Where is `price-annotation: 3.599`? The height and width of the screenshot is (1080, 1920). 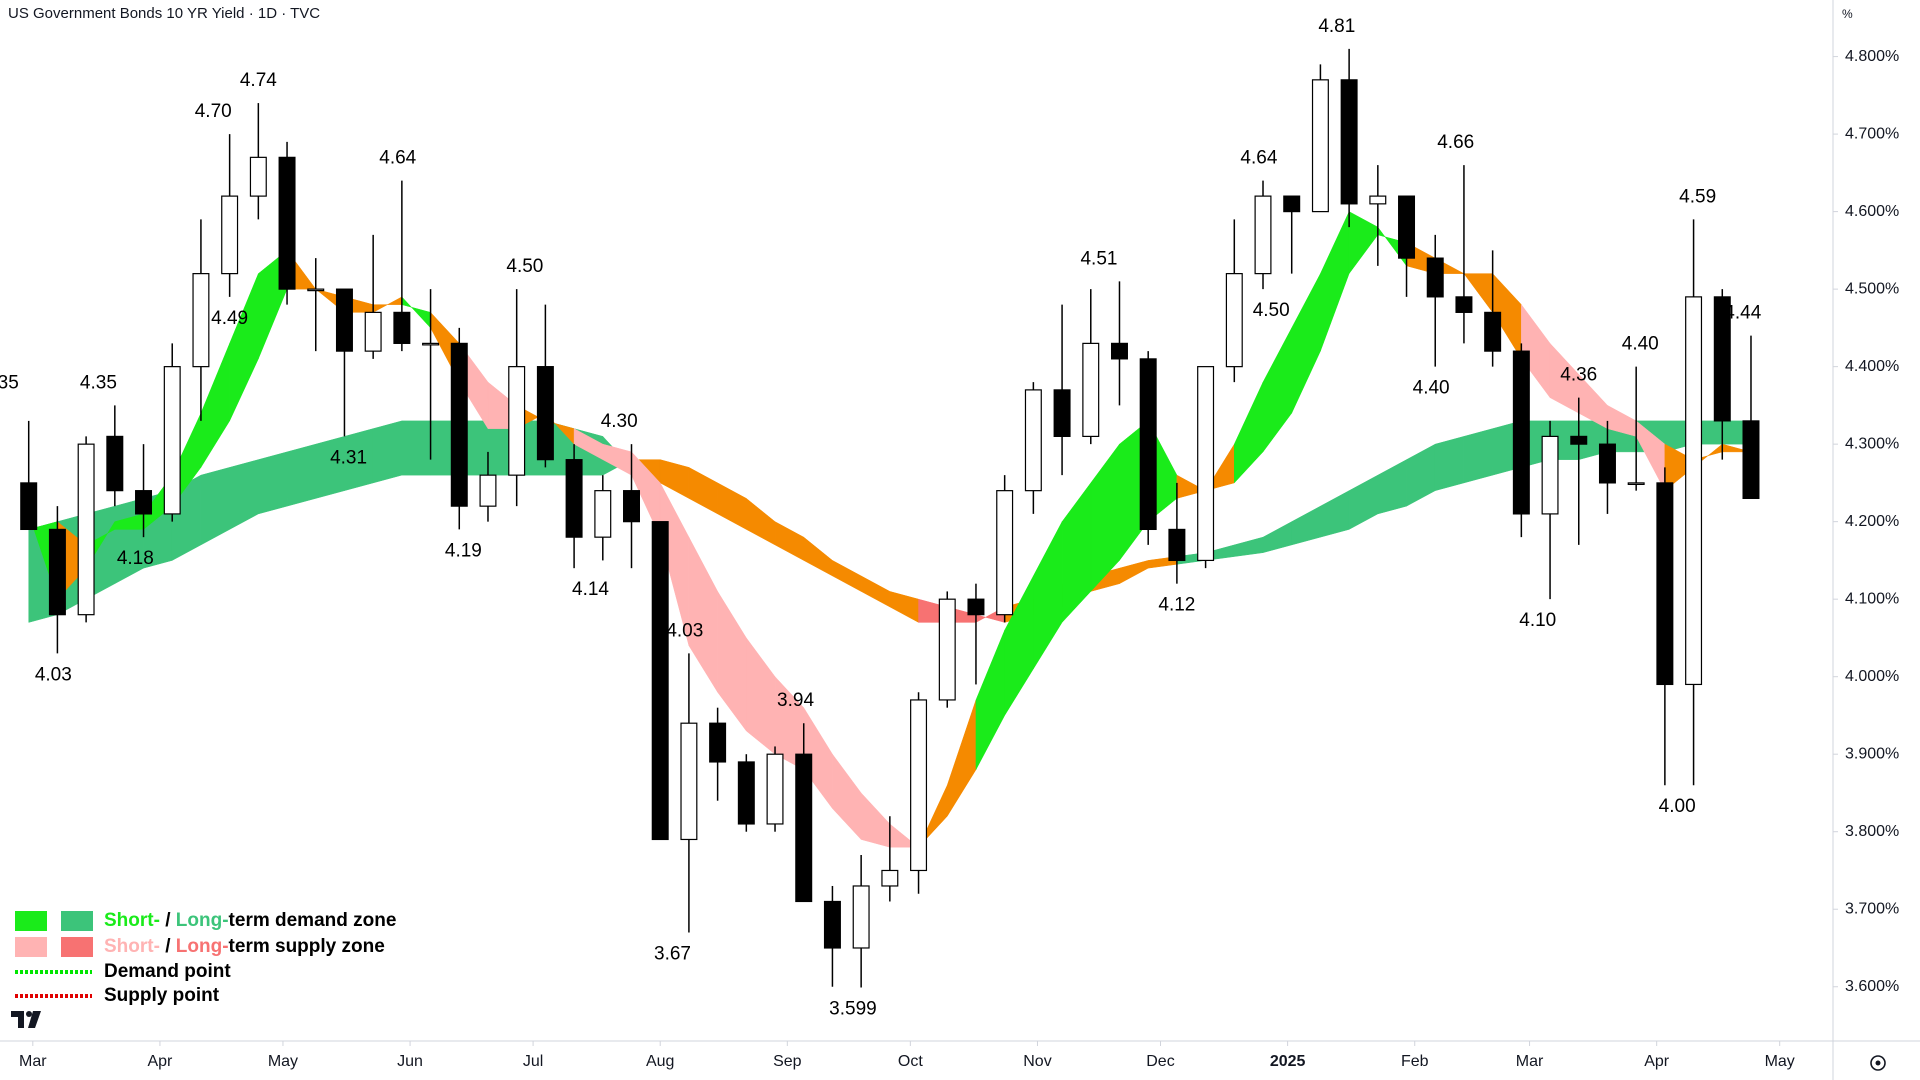 price-annotation: 3.599 is located at coordinates (853, 1009).